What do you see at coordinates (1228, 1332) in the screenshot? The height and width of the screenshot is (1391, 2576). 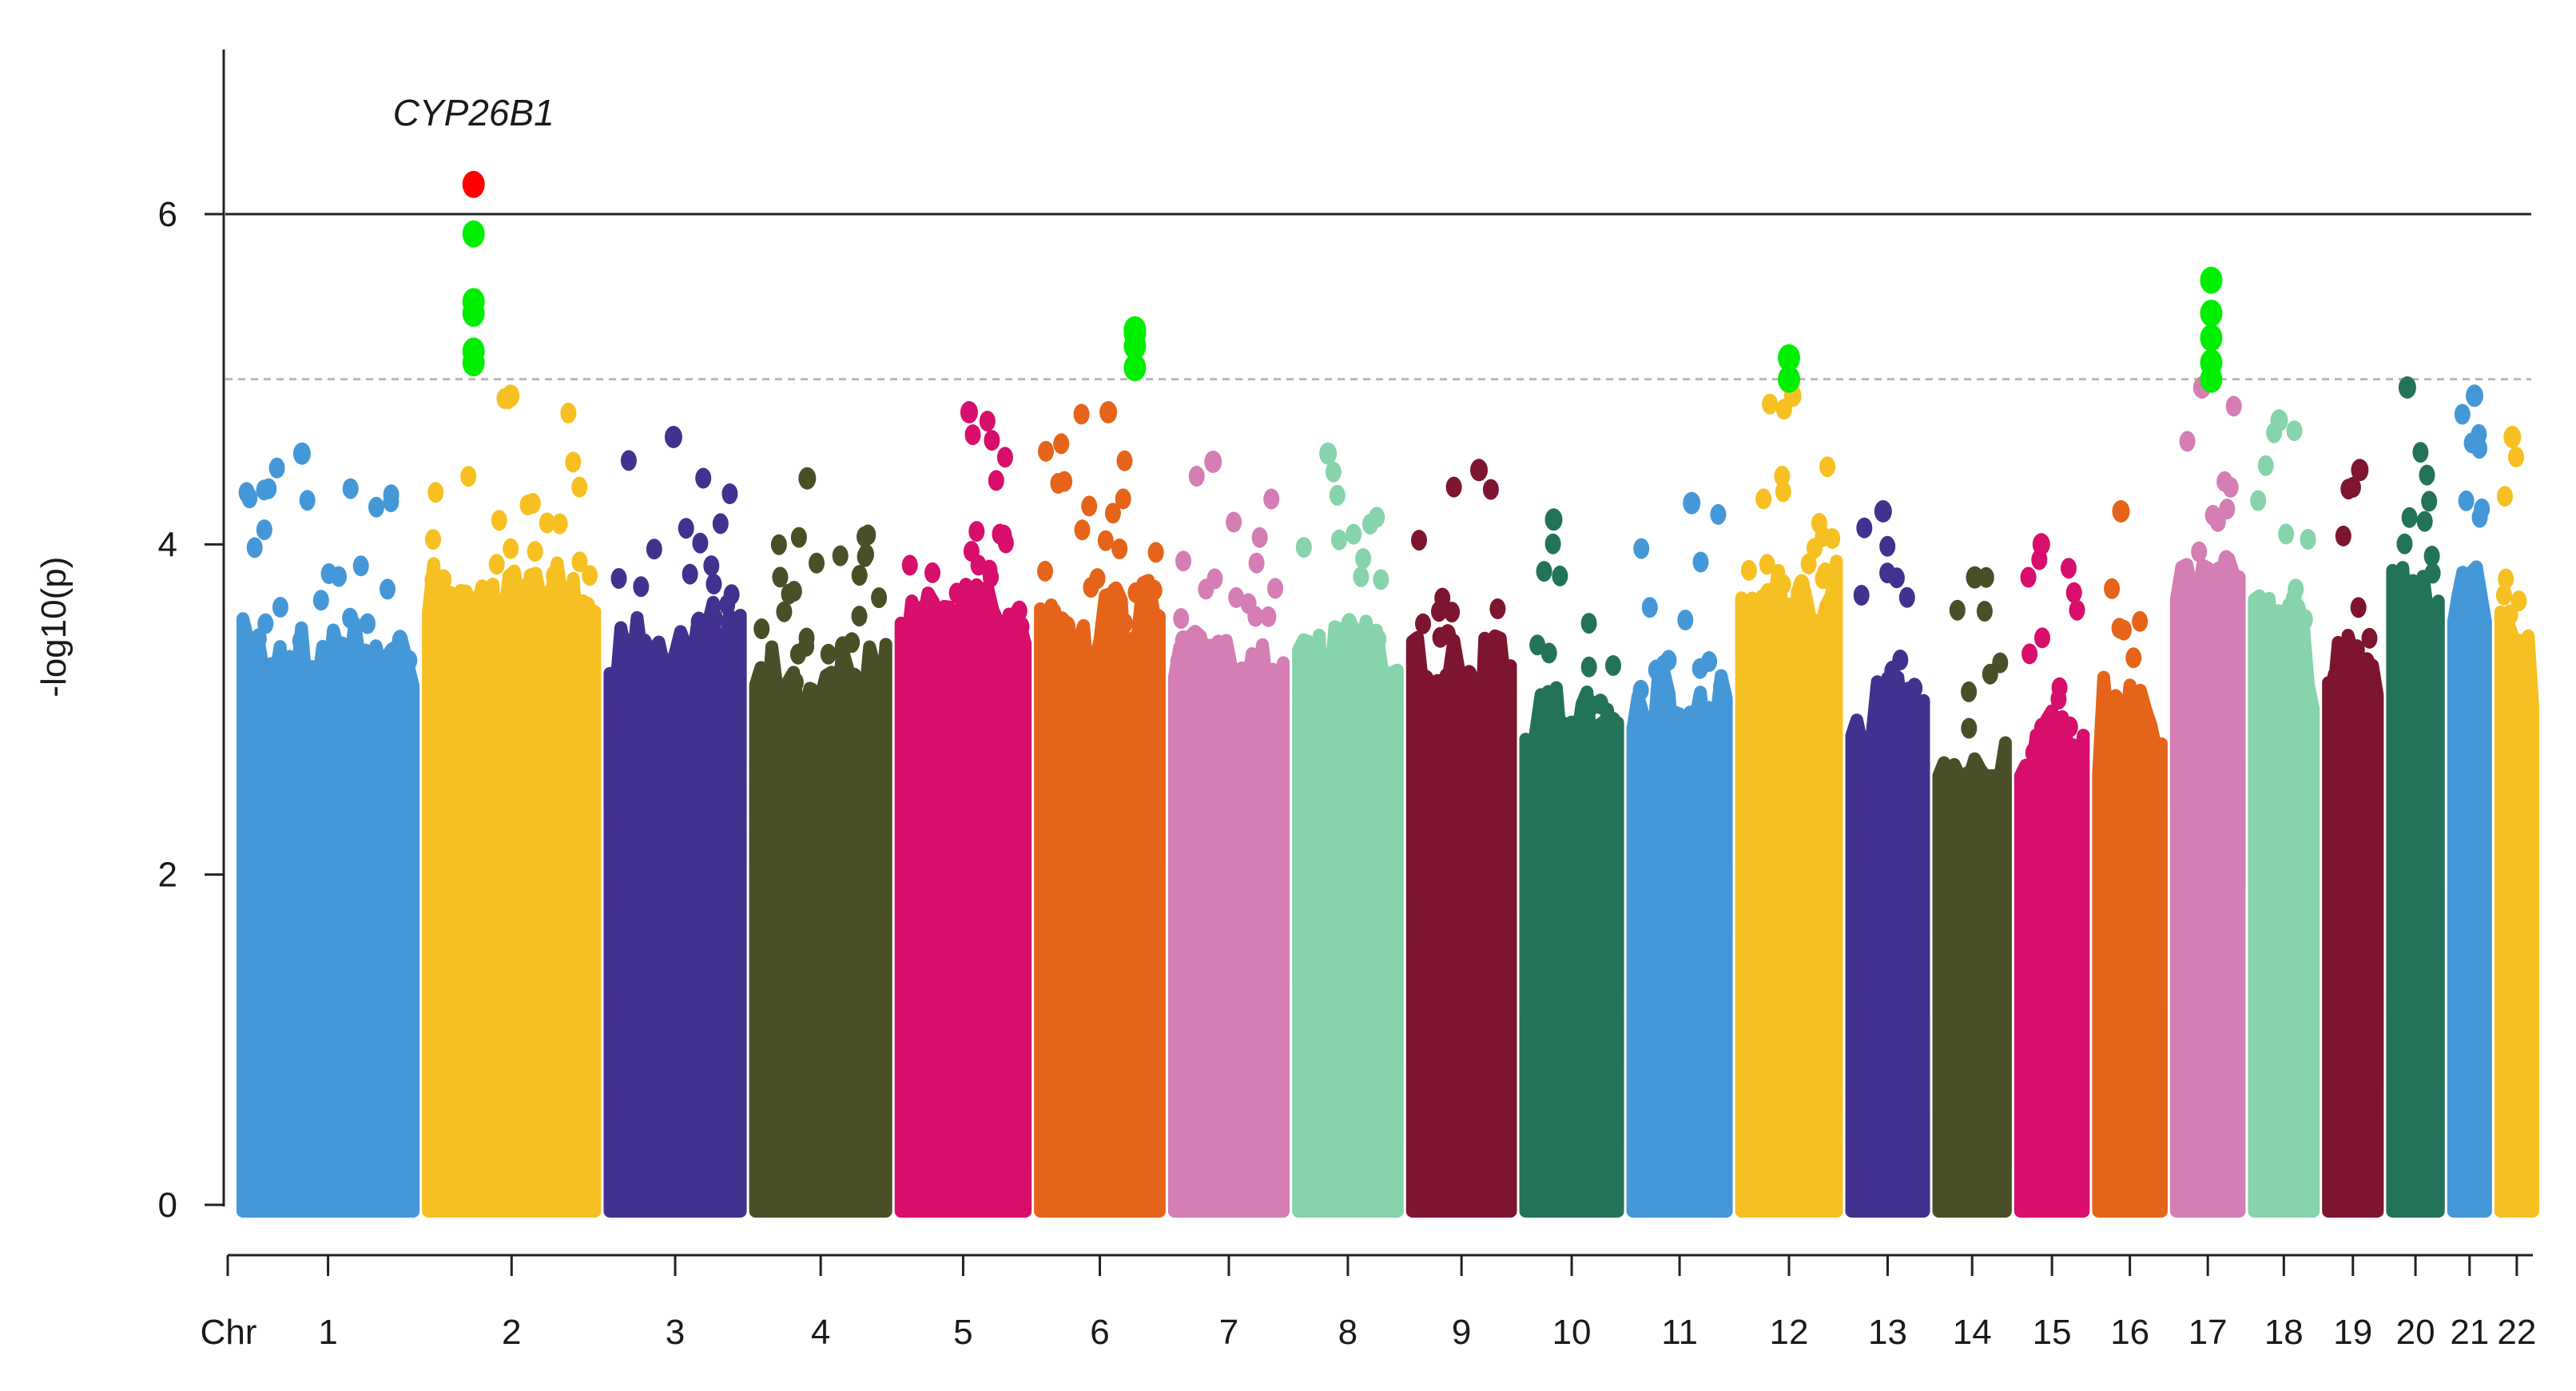 I see `x-tick-label-chr-7: 7` at bounding box center [1228, 1332].